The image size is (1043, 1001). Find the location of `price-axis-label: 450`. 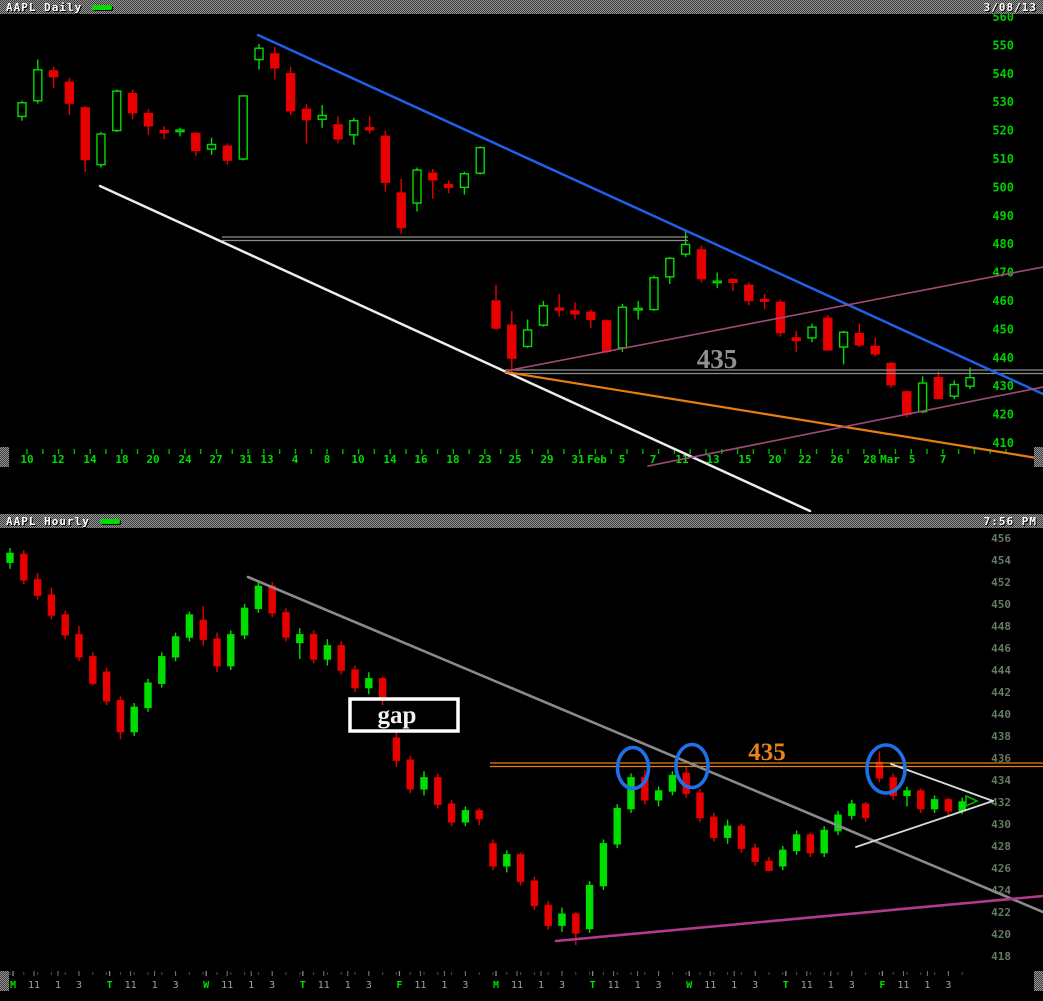

price-axis-label: 450 is located at coordinates (1001, 604).